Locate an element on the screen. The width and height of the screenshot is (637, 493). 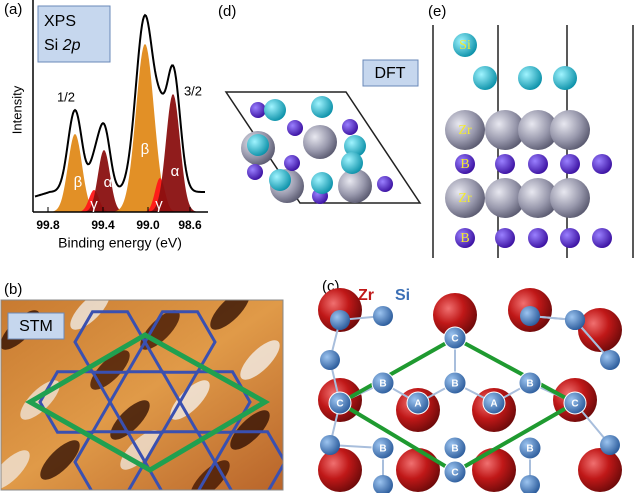
legend-zr: Zr is located at coordinates (366, 295).